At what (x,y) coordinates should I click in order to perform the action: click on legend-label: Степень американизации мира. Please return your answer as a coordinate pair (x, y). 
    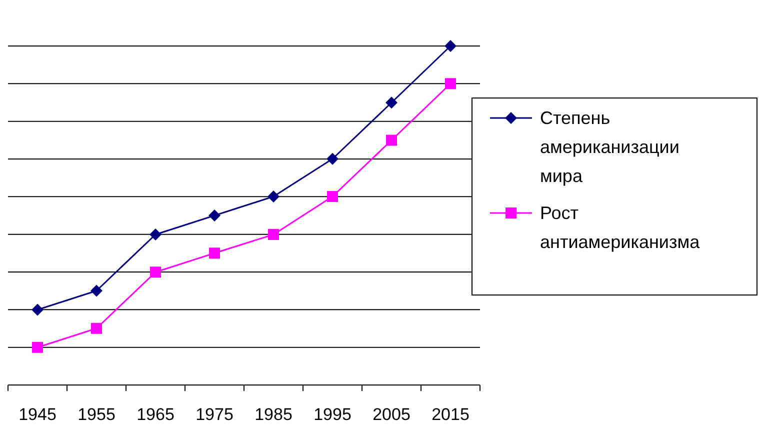
    Looking at the image, I should click on (610, 147).